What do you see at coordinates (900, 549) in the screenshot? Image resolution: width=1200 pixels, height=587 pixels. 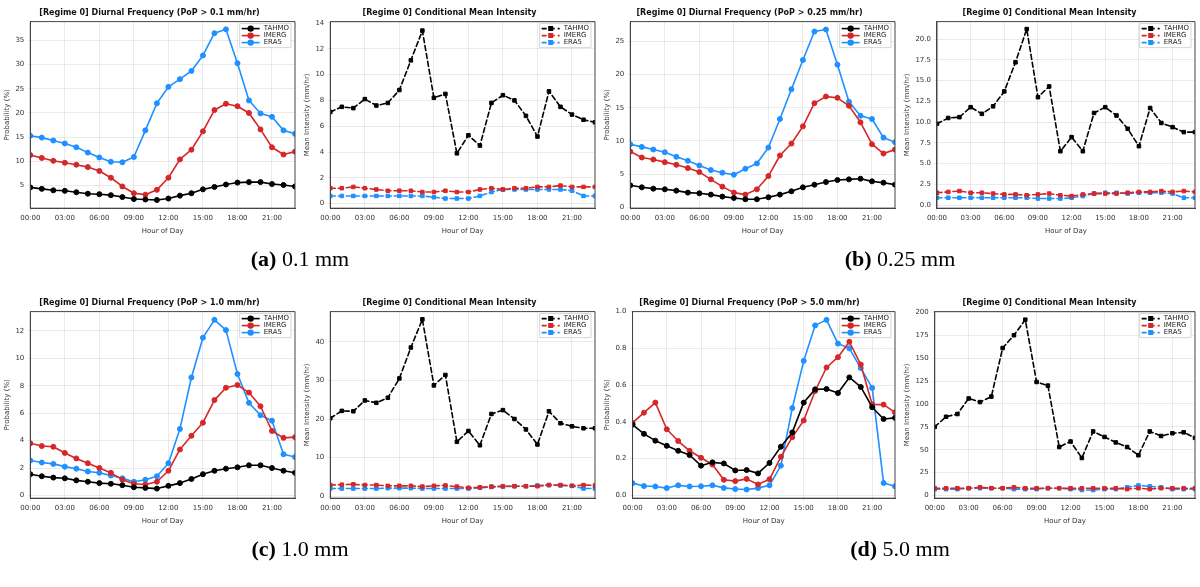 I see `text: (d) 5.0 mm` at bounding box center [900, 549].